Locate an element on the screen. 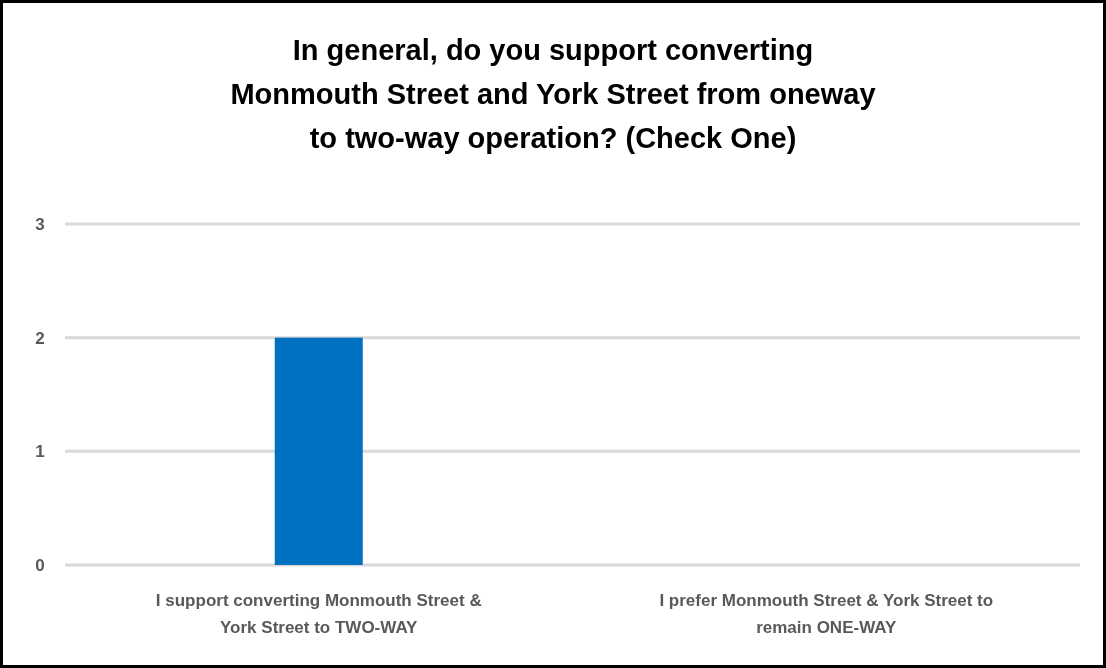 The height and width of the screenshot is (668, 1106). y-tick-label: 3 is located at coordinates (40, 224).